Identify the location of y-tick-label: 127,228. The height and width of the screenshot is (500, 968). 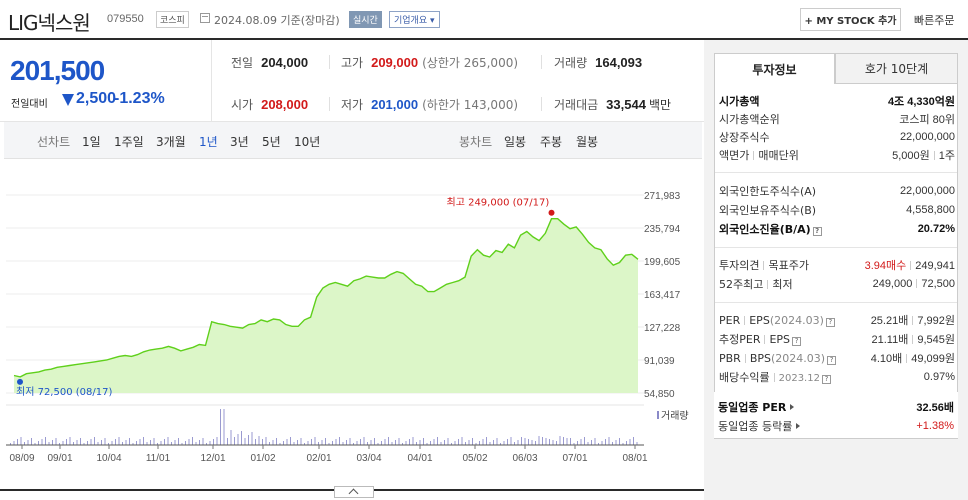
(662, 328).